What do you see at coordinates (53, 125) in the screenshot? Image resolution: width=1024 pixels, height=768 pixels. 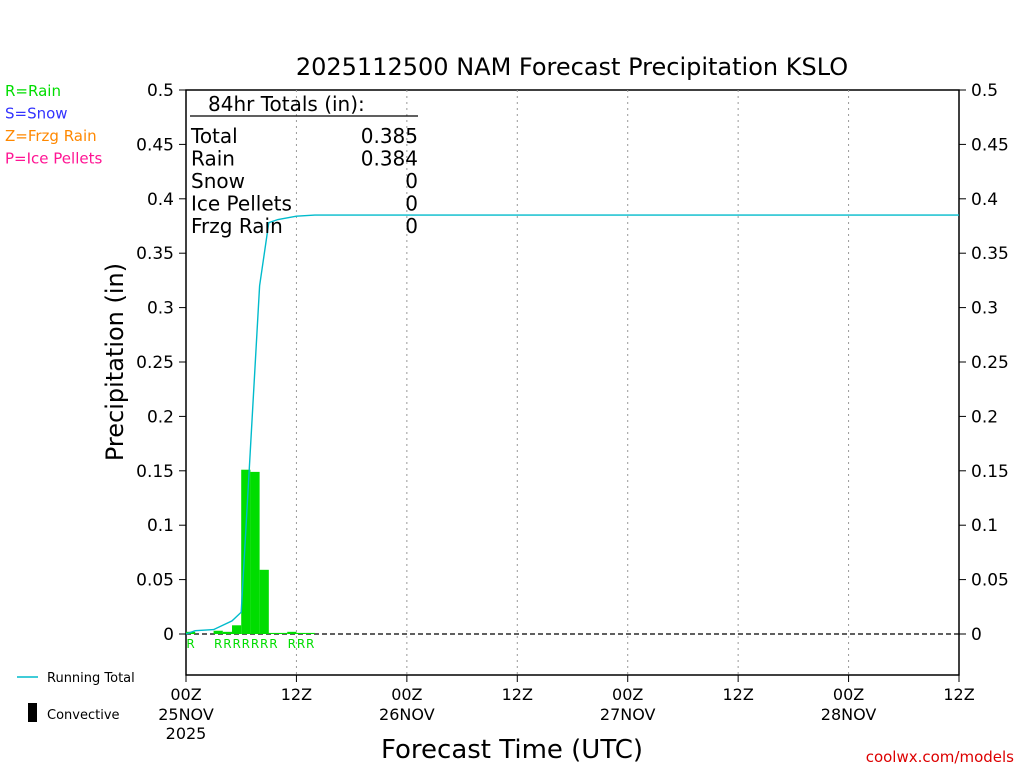 I see `ptype-legend: R=Rain S=Snow Z=Frzg Rain P=Ice Pellets` at bounding box center [53, 125].